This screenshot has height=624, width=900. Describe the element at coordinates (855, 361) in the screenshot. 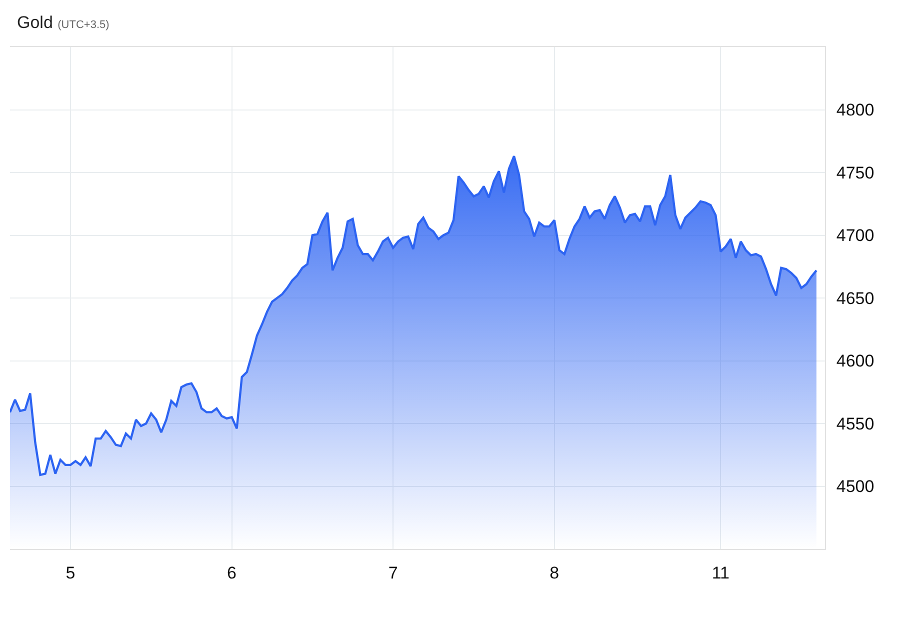

I see `y-tick-label: 4600` at that location.